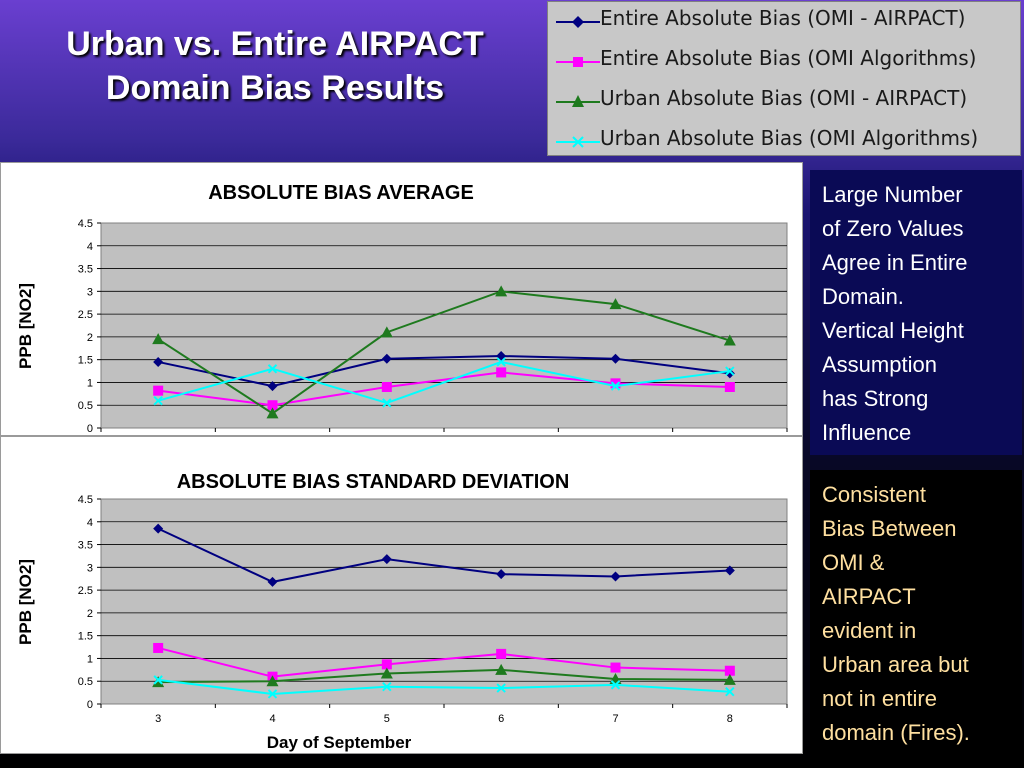 This screenshot has height=768, width=1024. I want to click on legend-item-entire-airpact: Entire Absolute Bias (OMI - AIRPACT), so click(785, 24).